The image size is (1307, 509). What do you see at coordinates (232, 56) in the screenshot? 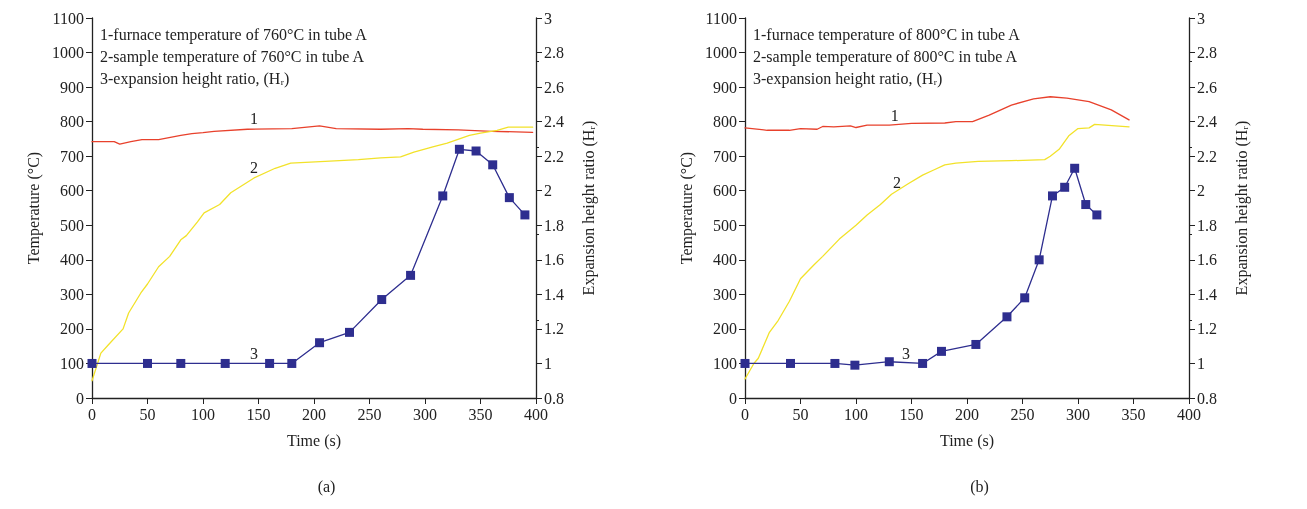
I see `annotation: 2-sample temperature of 760°C in tube A` at bounding box center [232, 56].